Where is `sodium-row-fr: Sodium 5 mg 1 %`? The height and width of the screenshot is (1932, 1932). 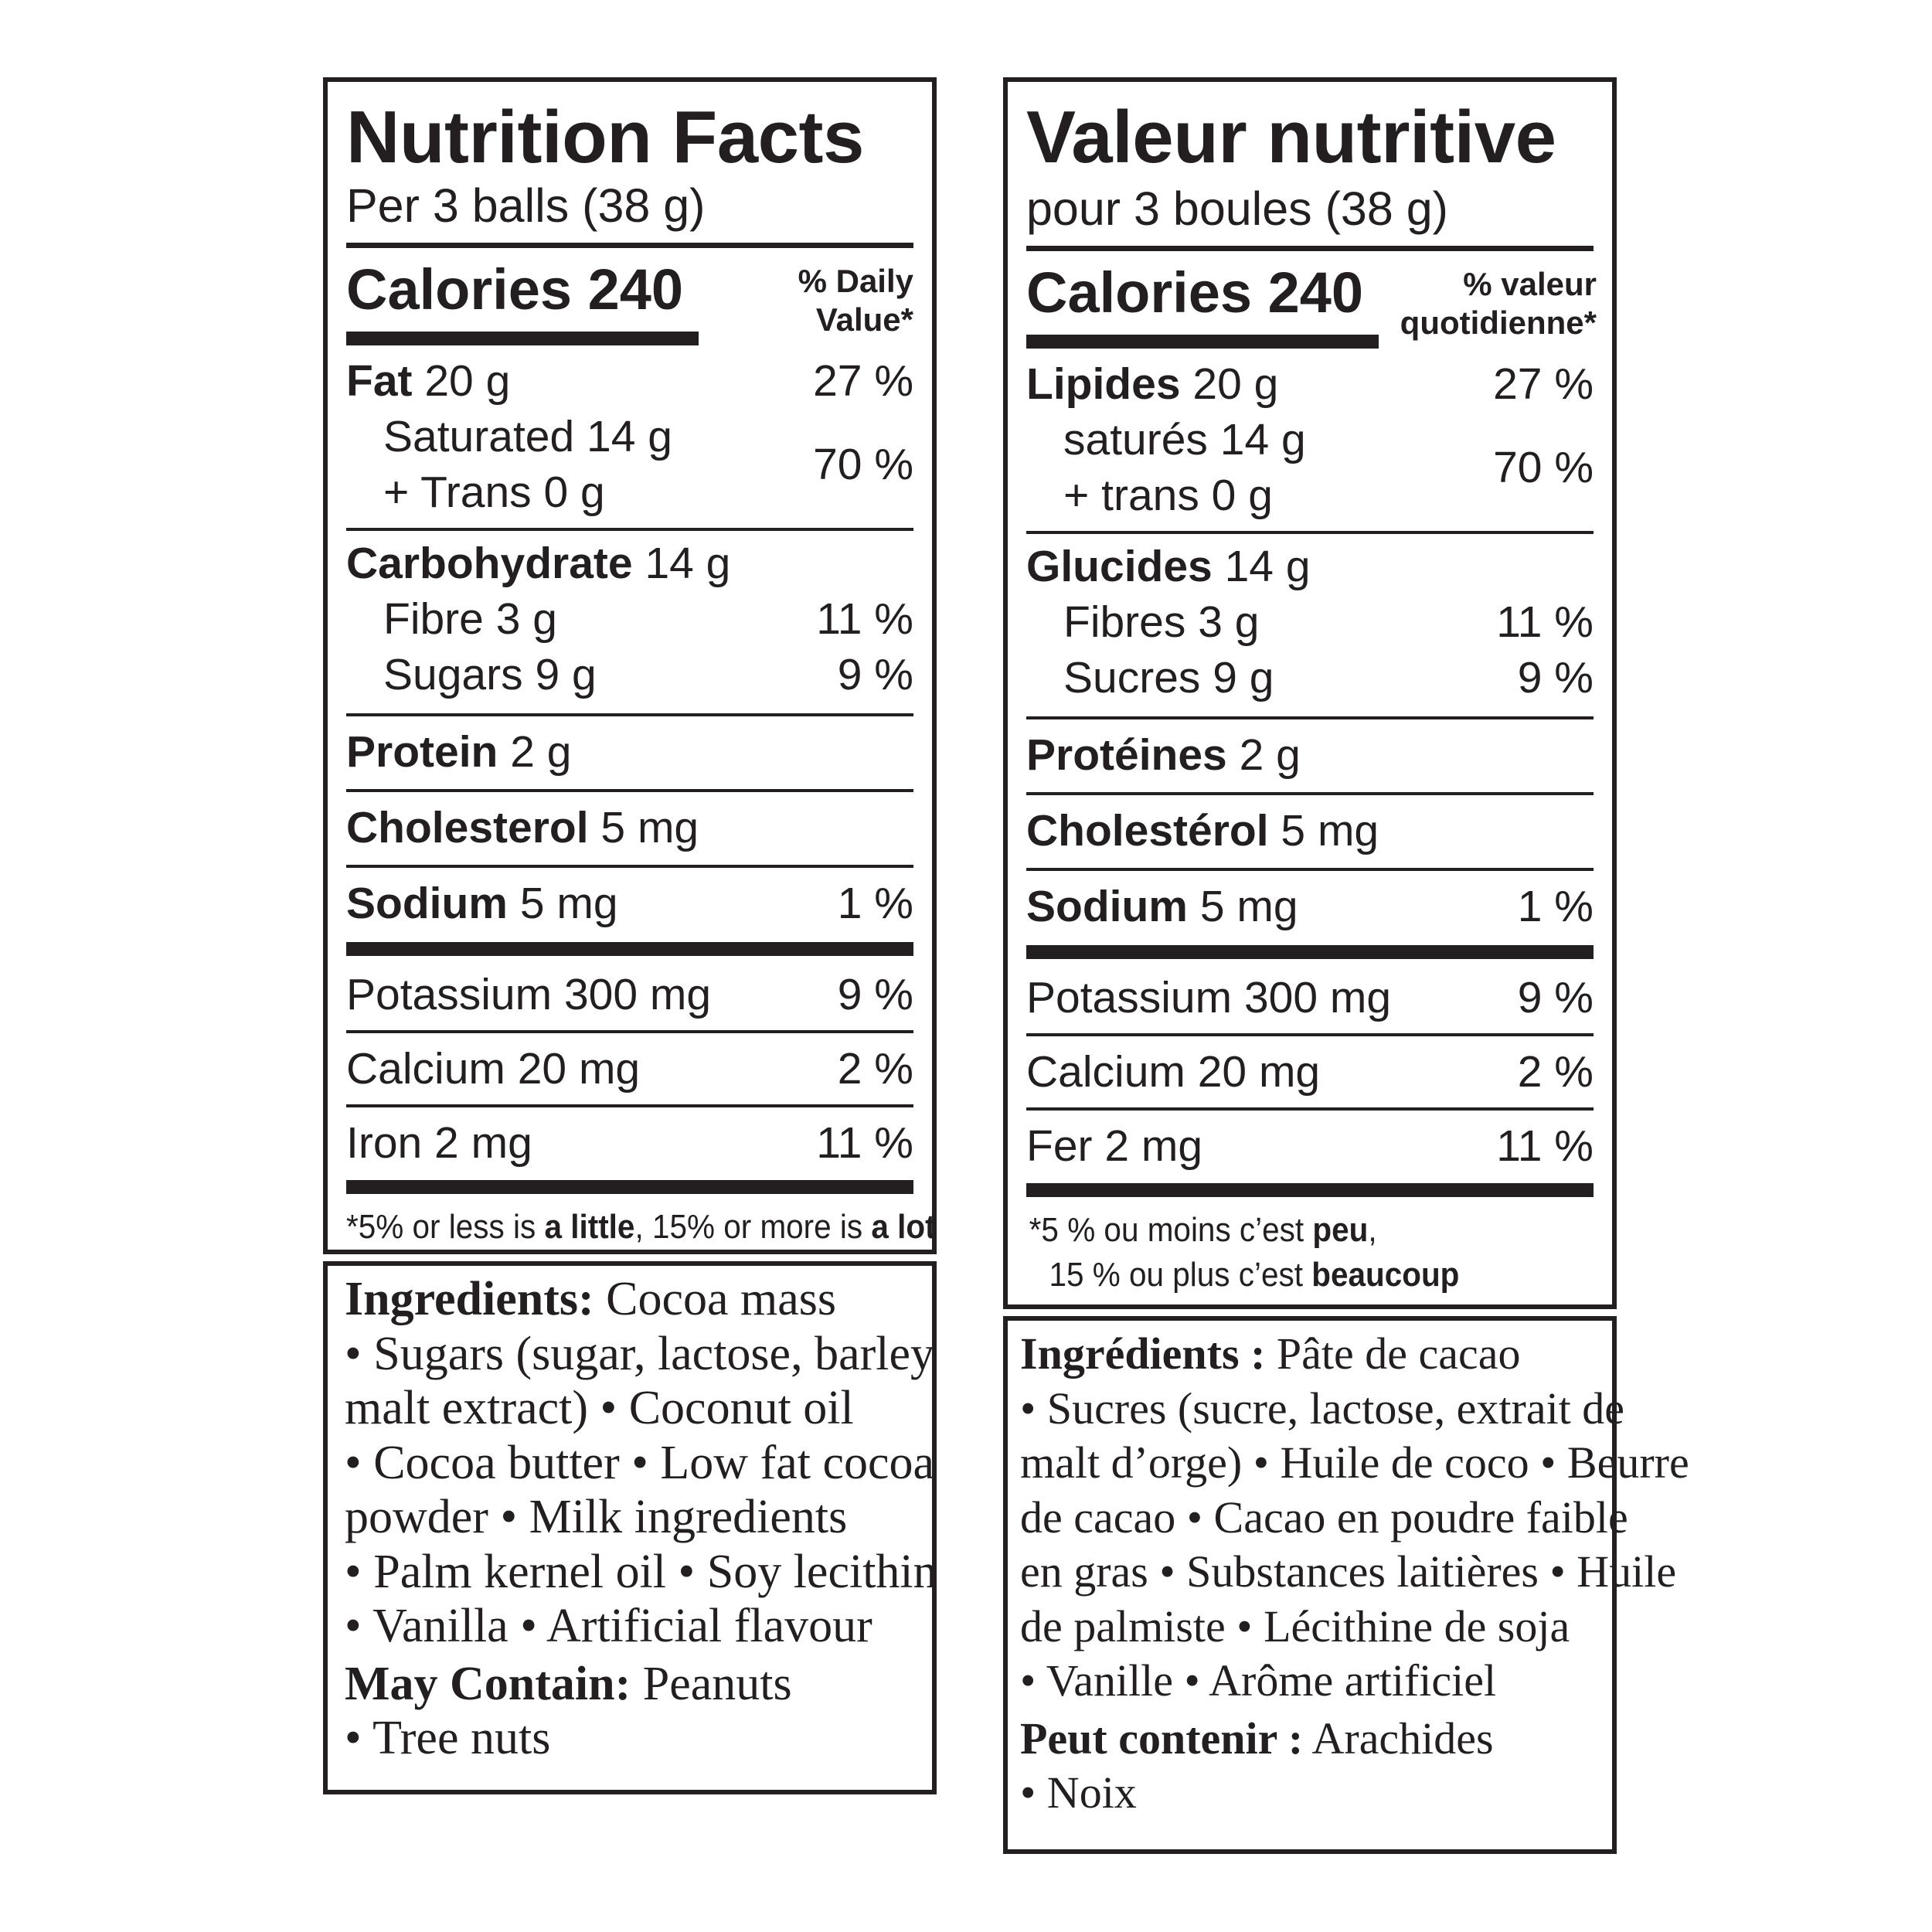 sodium-row-fr: Sodium 5 mg 1 % is located at coordinates (1310, 907).